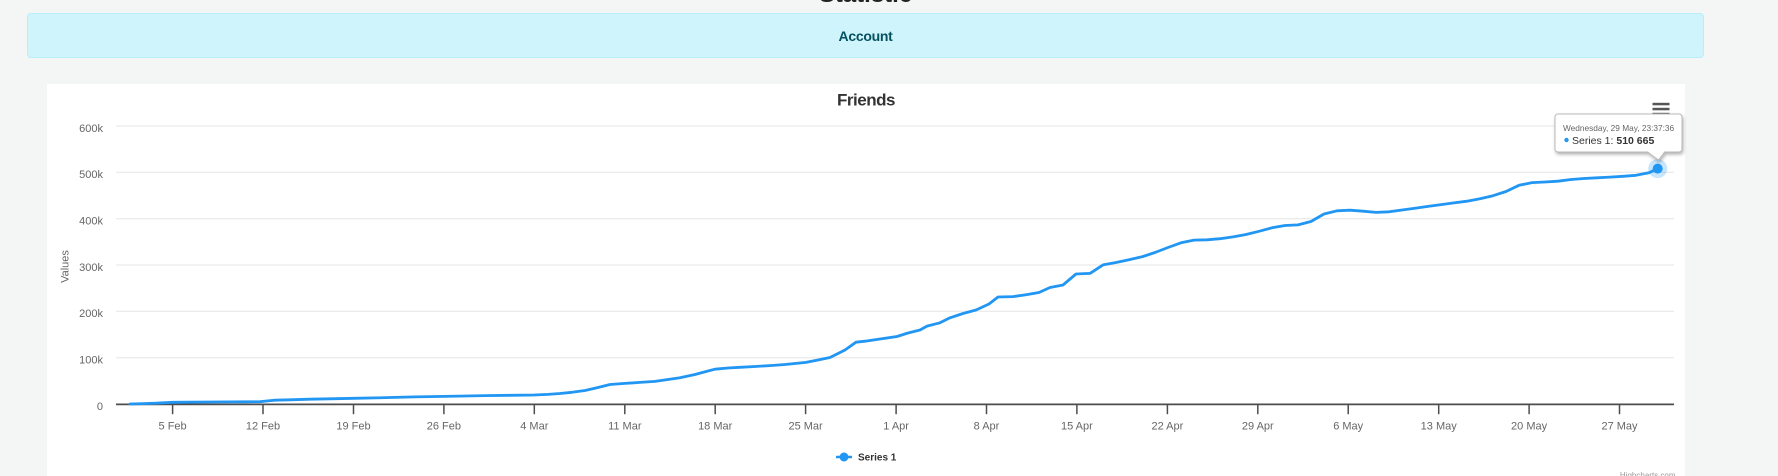 The image size is (1778, 476). Describe the element at coordinates (66, 266) in the screenshot. I see `svg-text: Values` at that location.